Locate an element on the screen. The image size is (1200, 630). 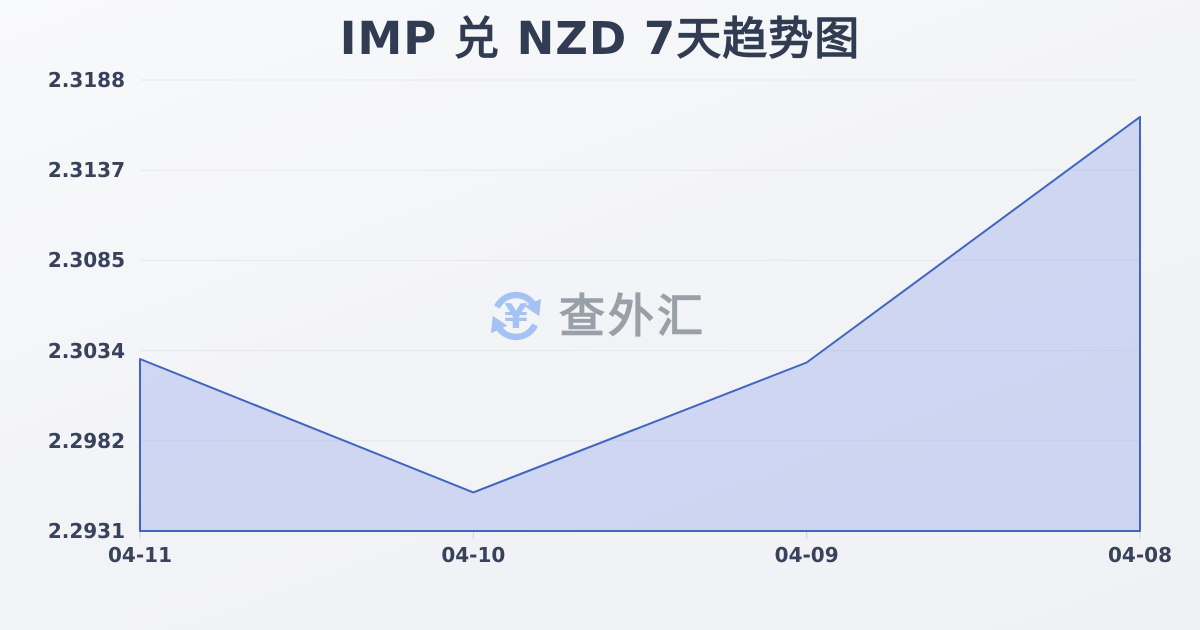
watermark: ¥ 查外汇 is located at coordinates (596, 316).